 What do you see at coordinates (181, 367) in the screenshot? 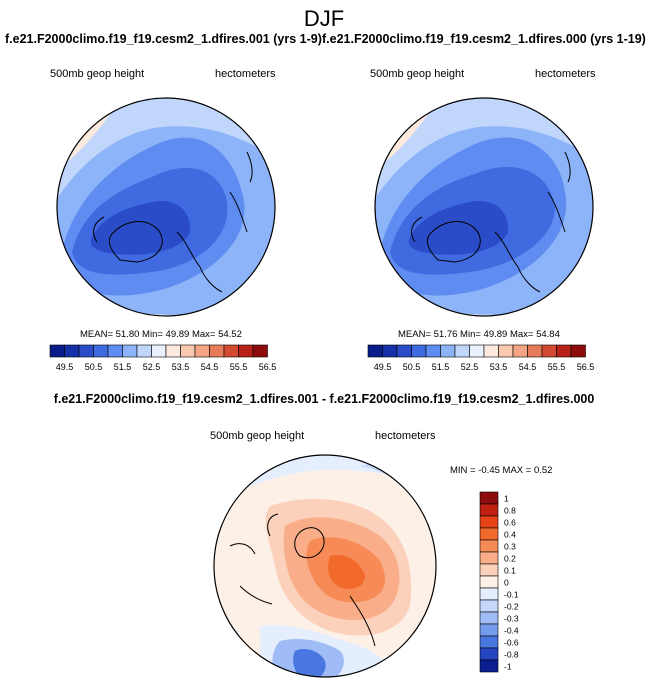
I see `panel1-colorbar-tick-label: 53.5` at bounding box center [181, 367].